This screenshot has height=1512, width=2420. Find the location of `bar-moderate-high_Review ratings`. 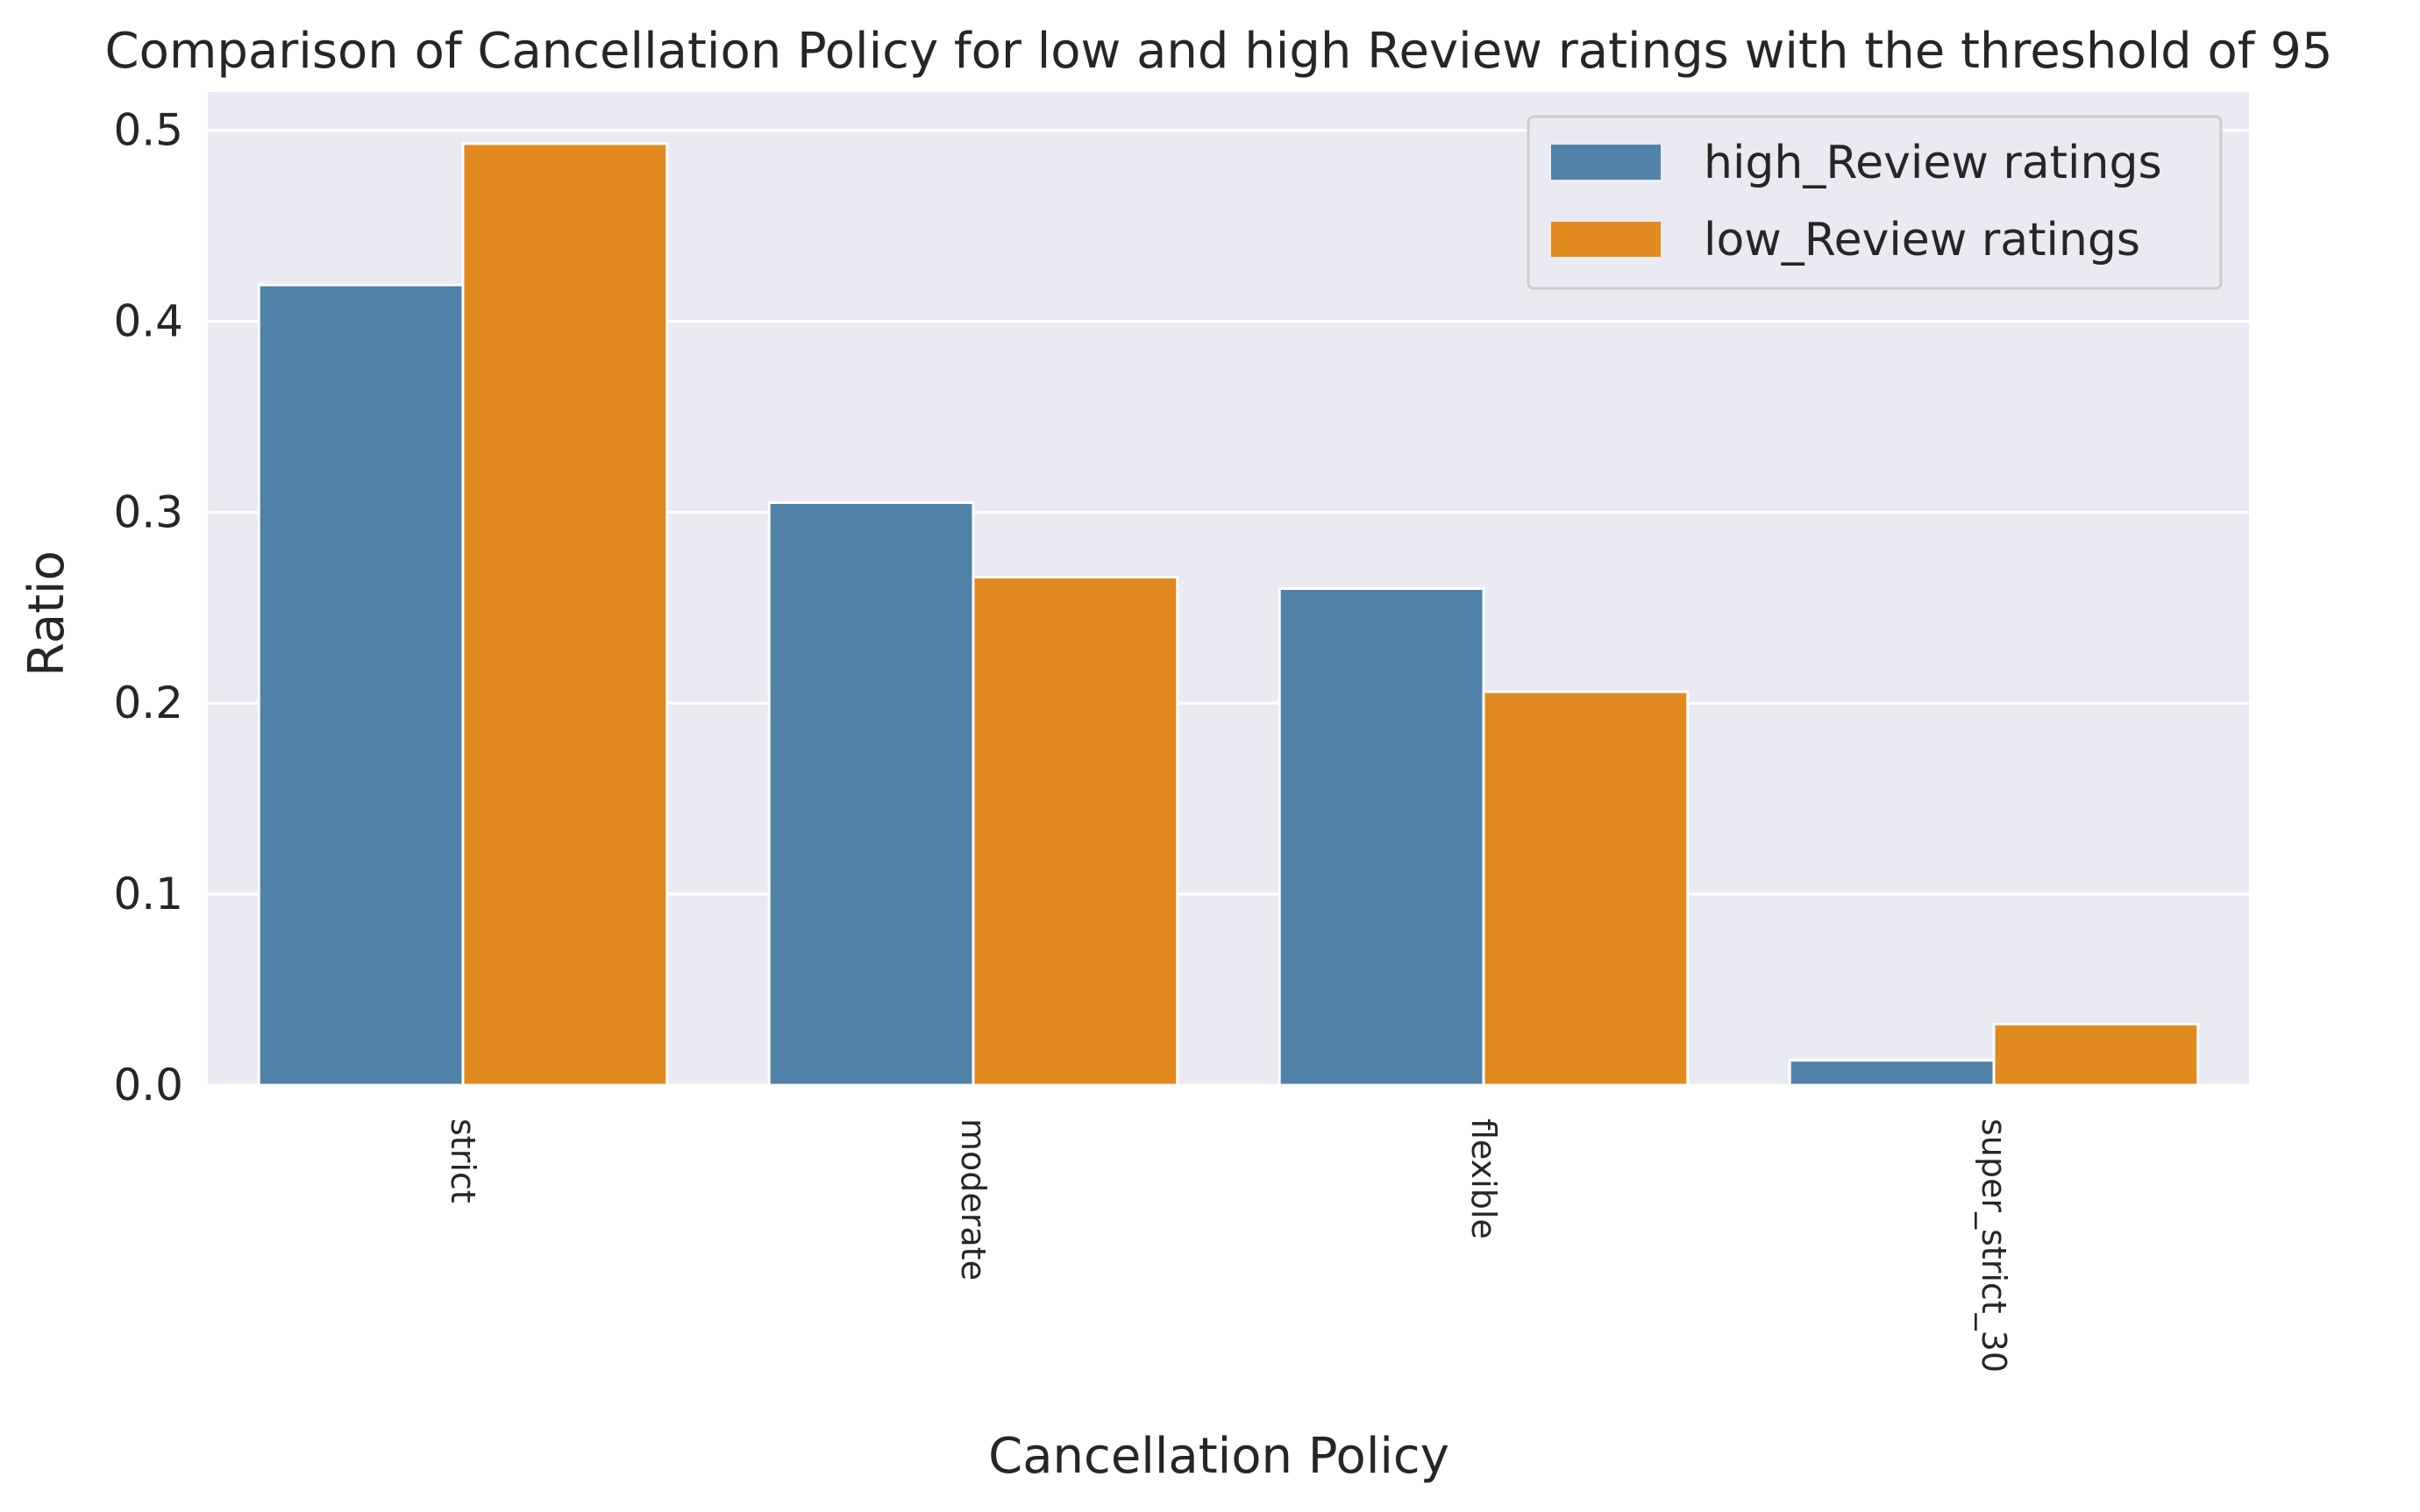

bar-moderate-high_Review ratings is located at coordinates (871, 793).